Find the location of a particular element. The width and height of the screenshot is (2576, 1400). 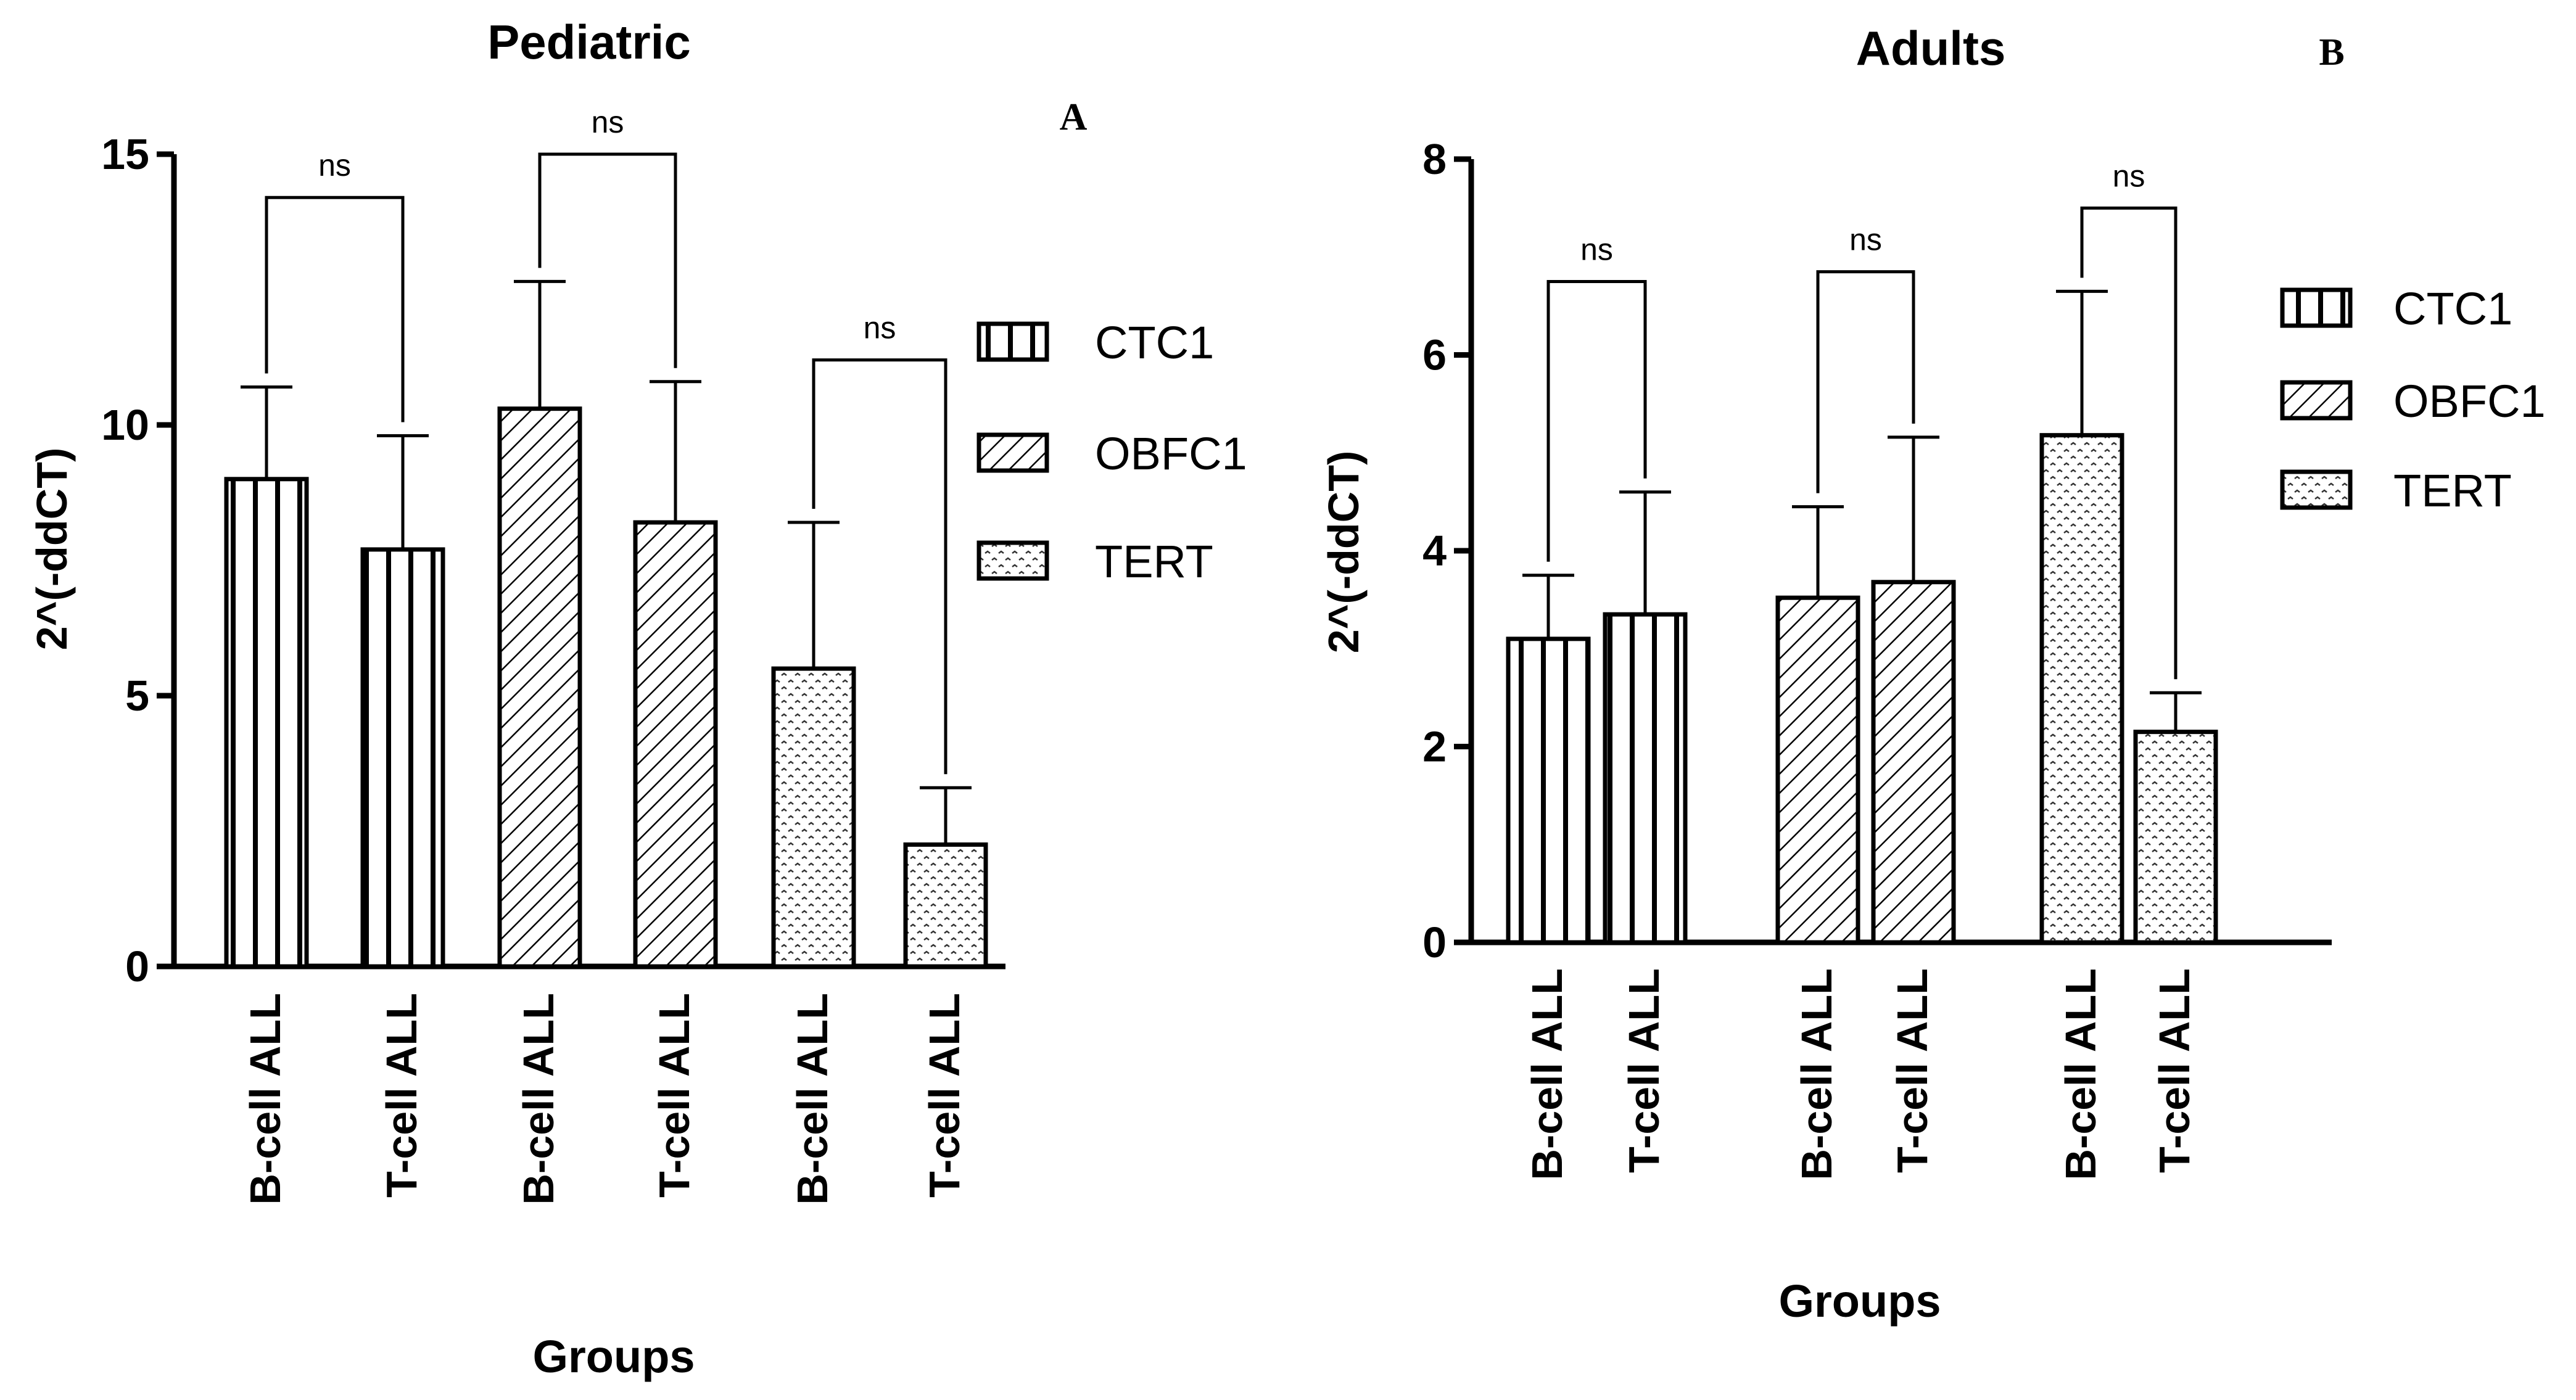

chart-title: Pediatric is located at coordinates (588, 42).